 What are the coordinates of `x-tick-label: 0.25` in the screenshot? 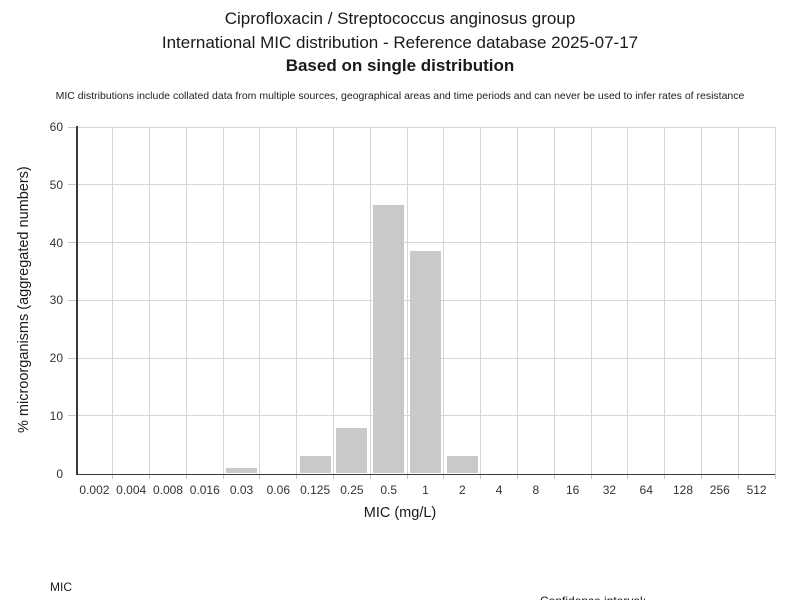 It's located at (352, 490).